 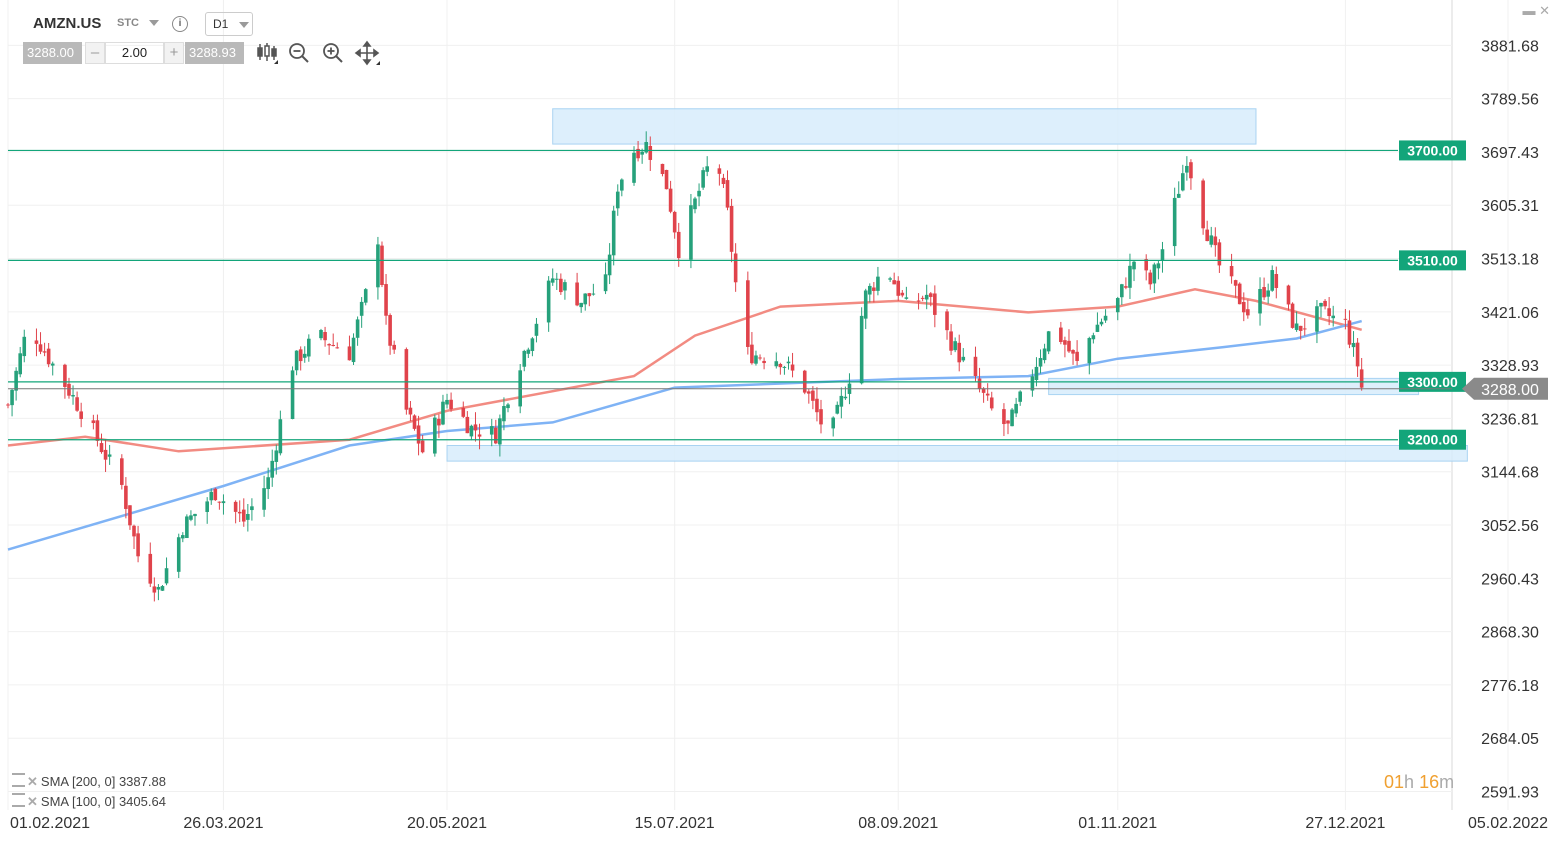 What do you see at coordinates (52, 53) in the screenshot?
I see `sell-price: 3288.00` at bounding box center [52, 53].